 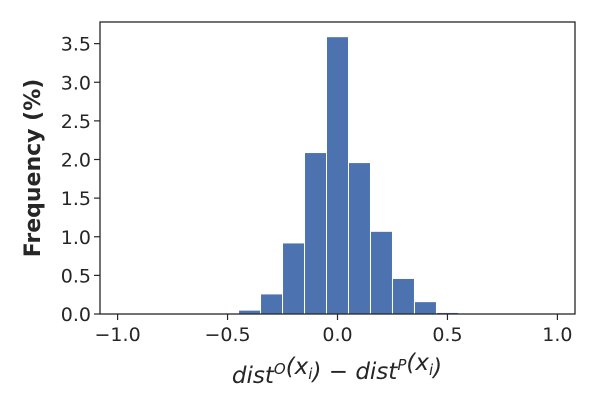 What do you see at coordinates (76, 83) in the screenshot?
I see `y-tick-label: 3.0` at bounding box center [76, 83].